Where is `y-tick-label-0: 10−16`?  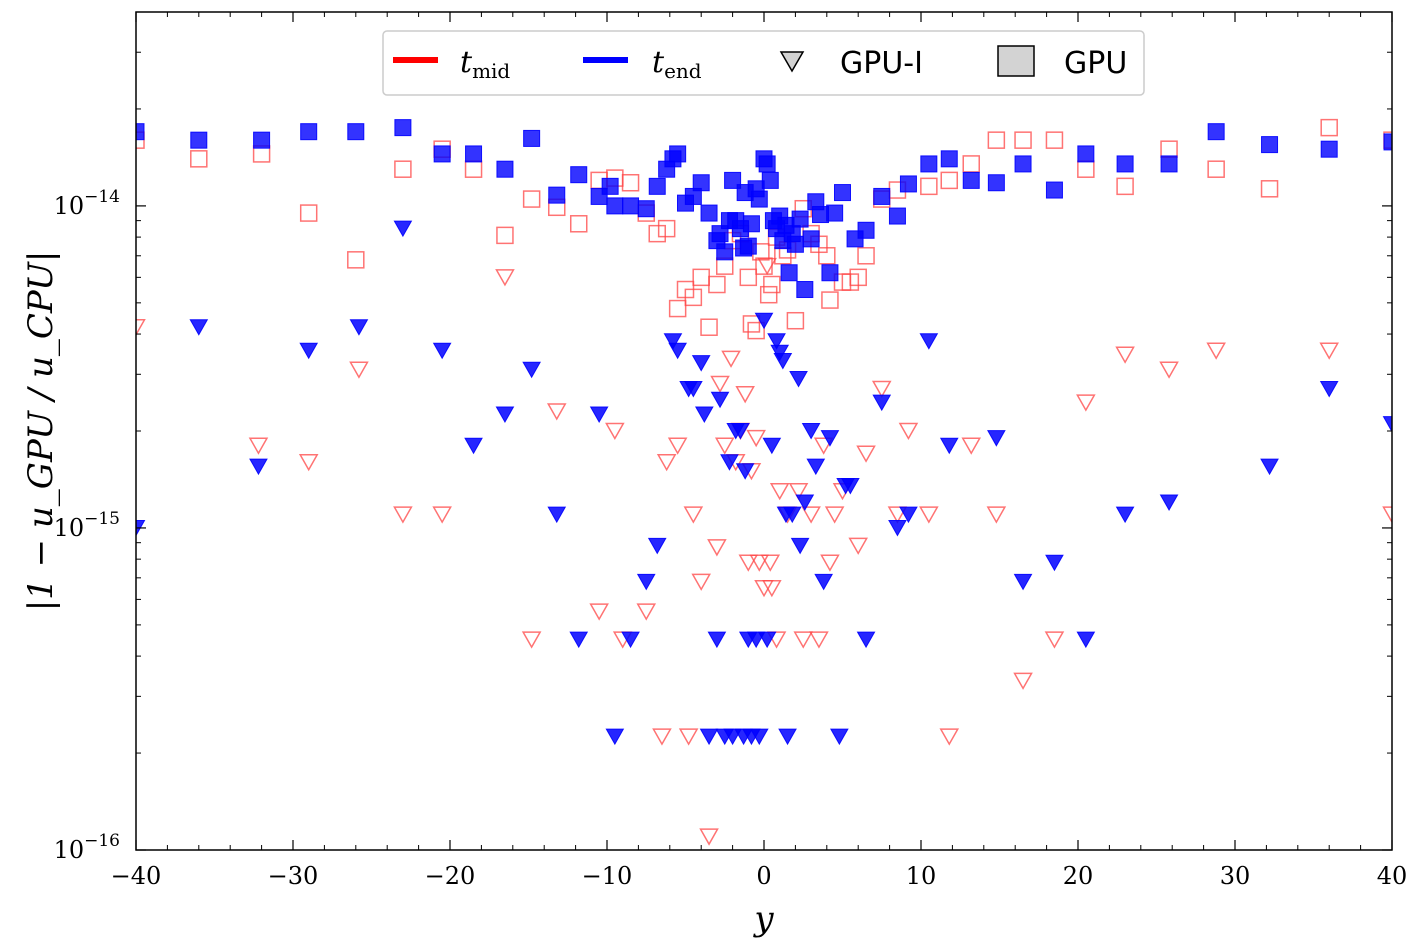 y-tick-label-0: 10−16 is located at coordinates (87, 847).